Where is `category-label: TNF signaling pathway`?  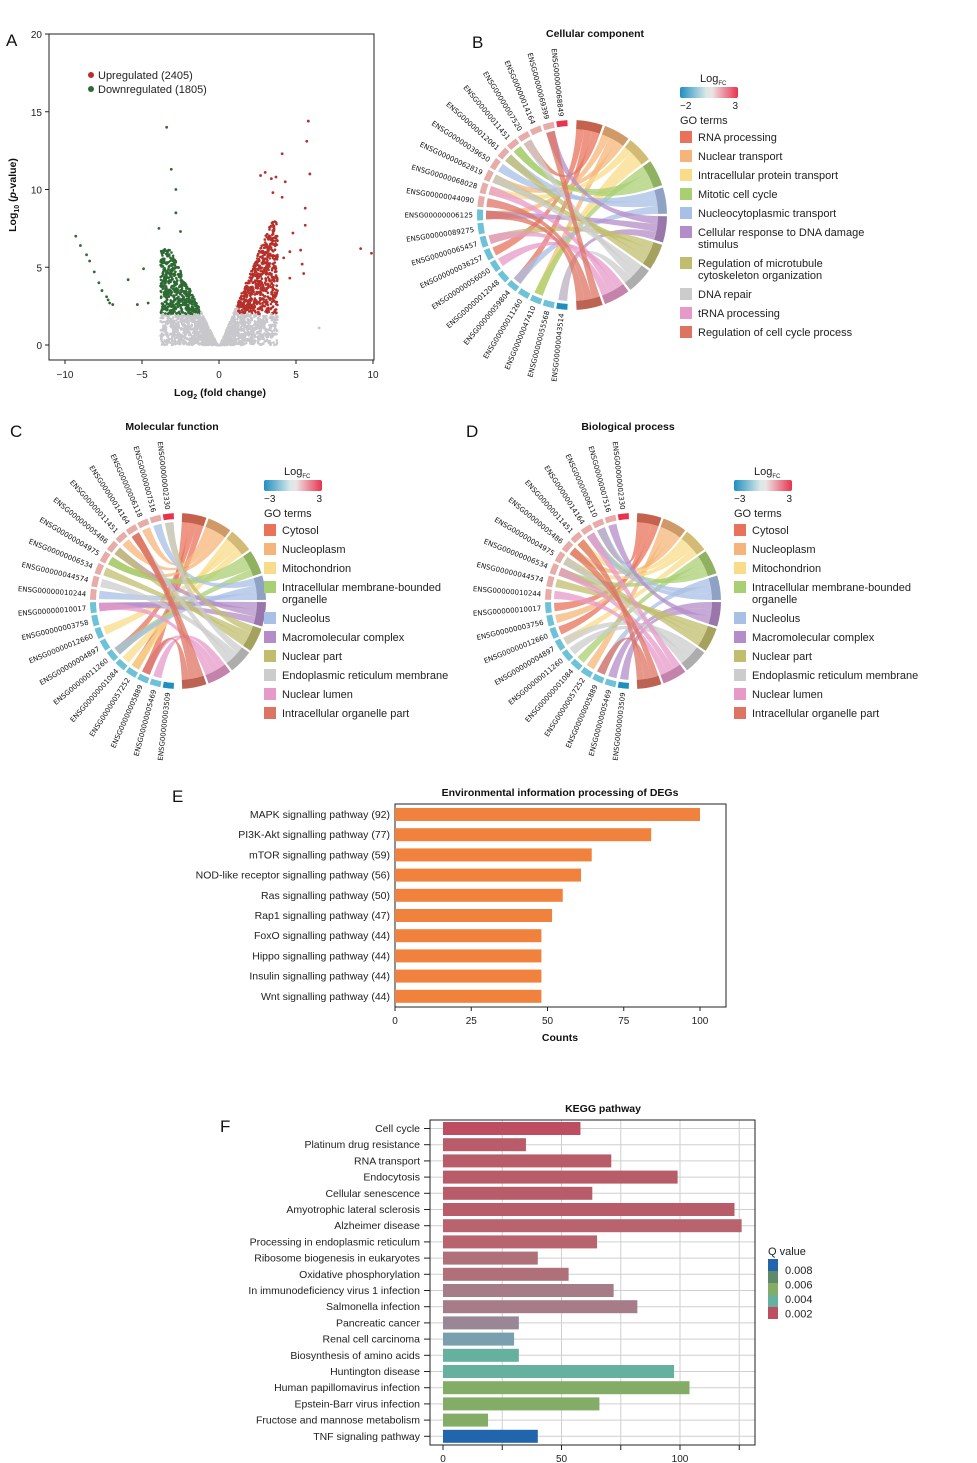 category-label: TNF signaling pathway is located at coordinates (367, 1437).